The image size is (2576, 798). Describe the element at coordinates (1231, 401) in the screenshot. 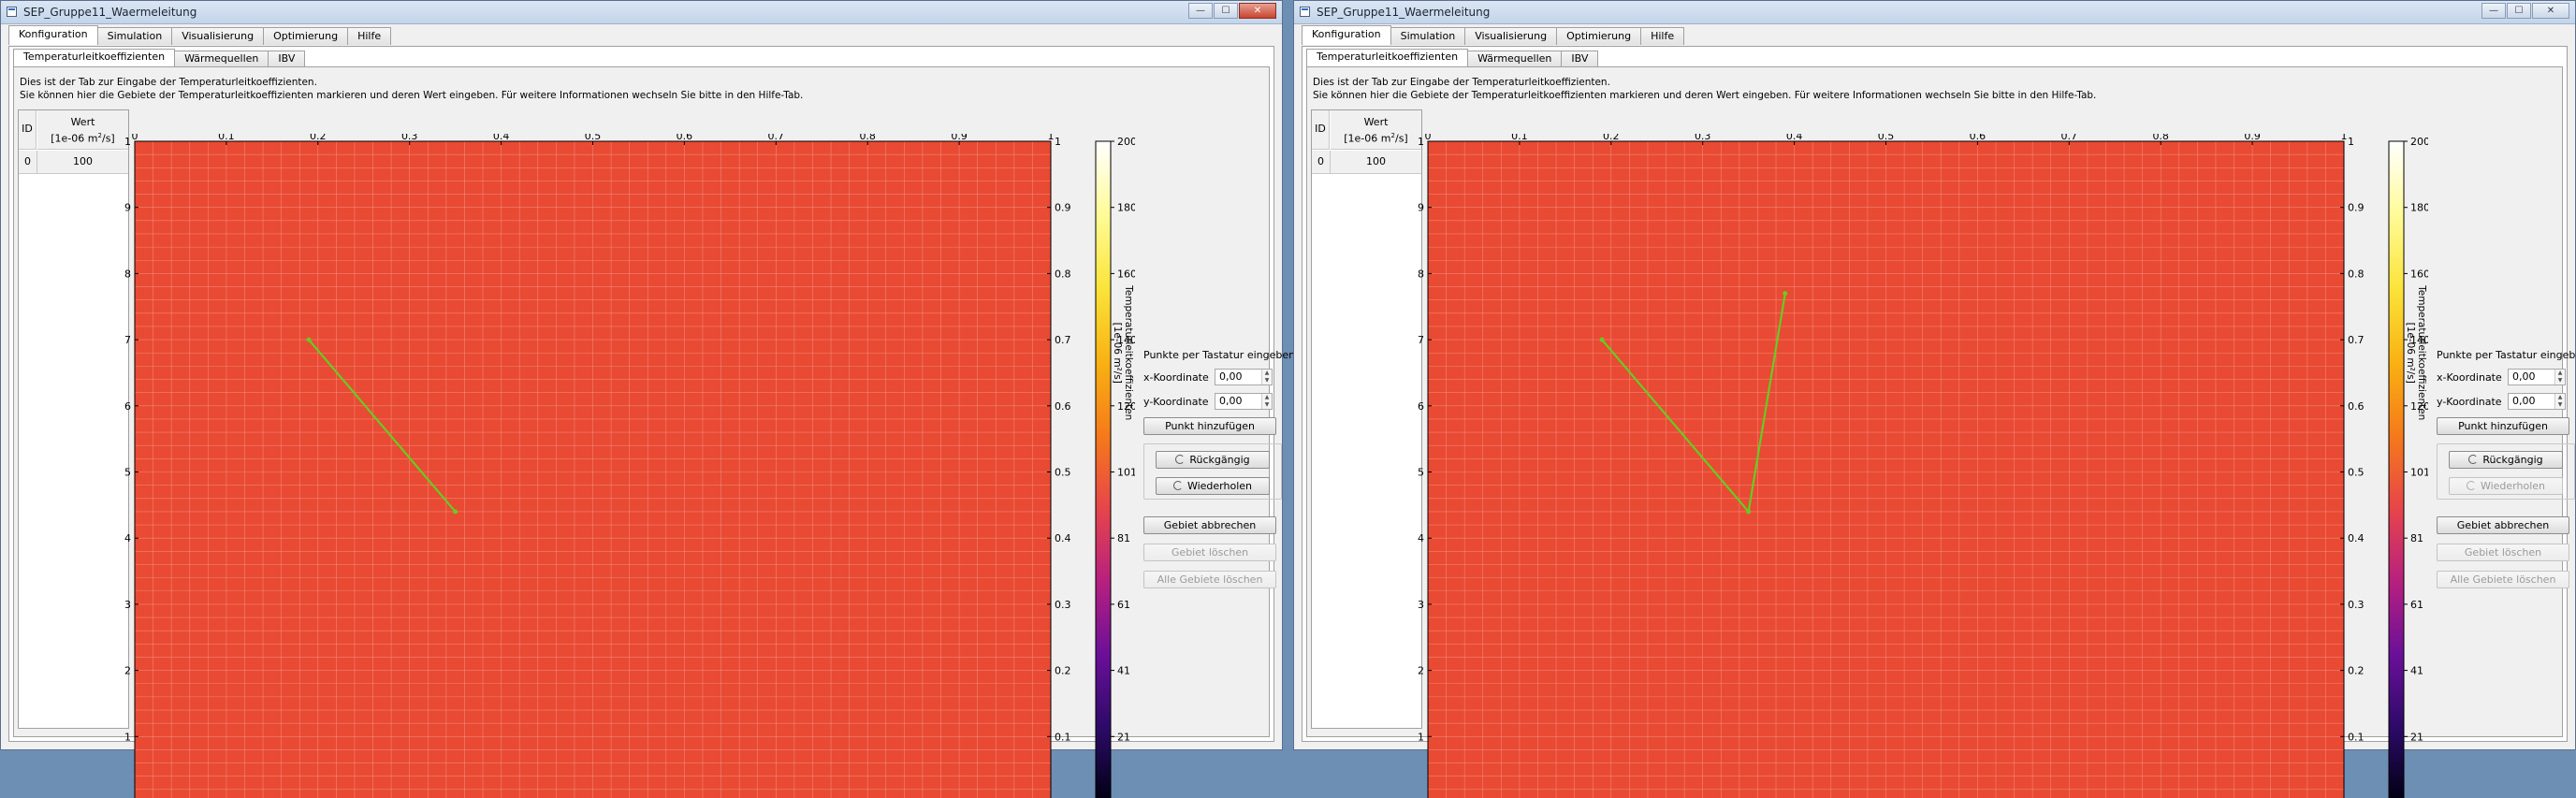

I see `y-coordinate-value: 0,00` at that location.